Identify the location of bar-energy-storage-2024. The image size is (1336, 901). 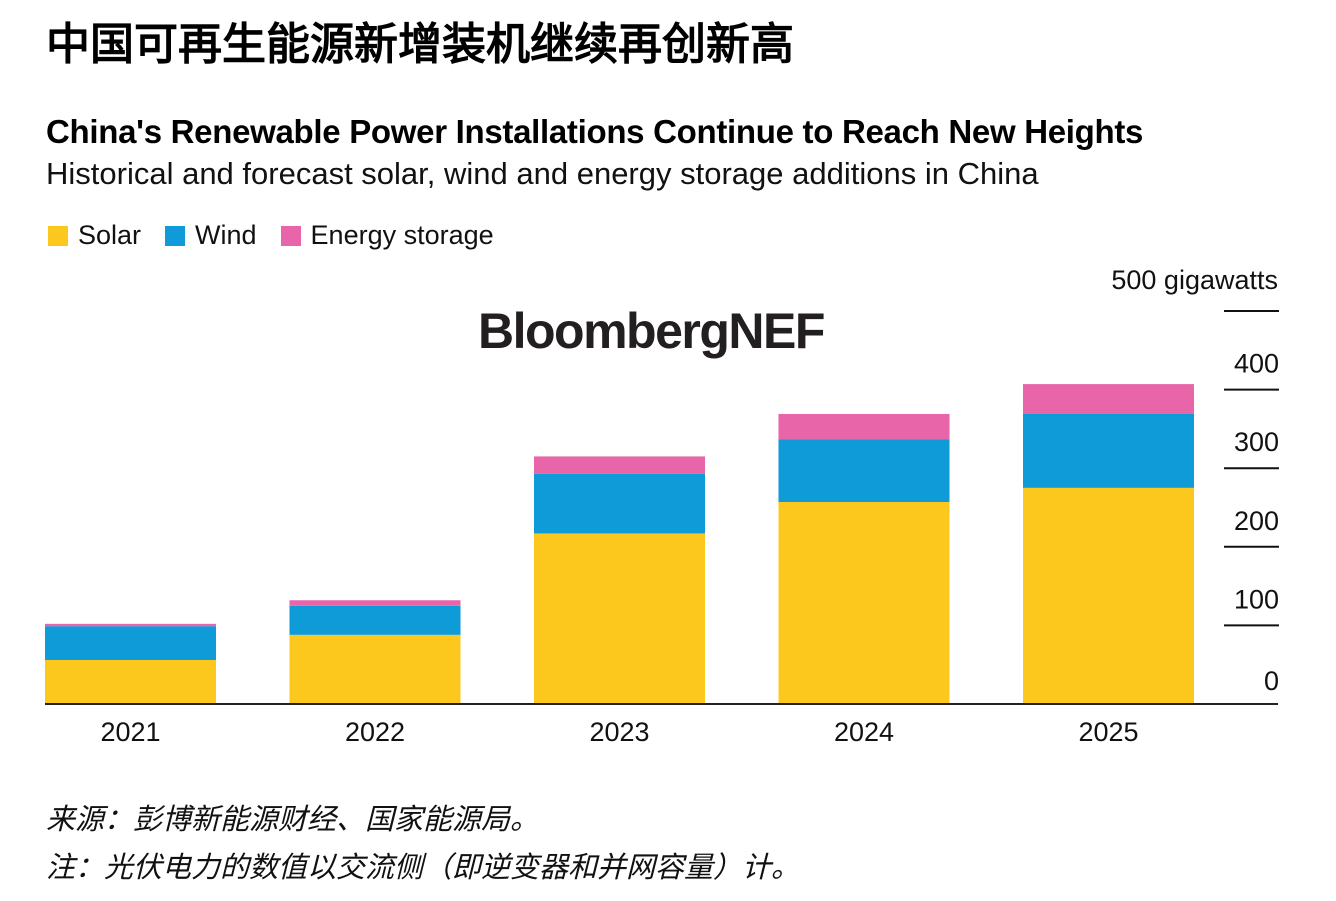
(864, 426).